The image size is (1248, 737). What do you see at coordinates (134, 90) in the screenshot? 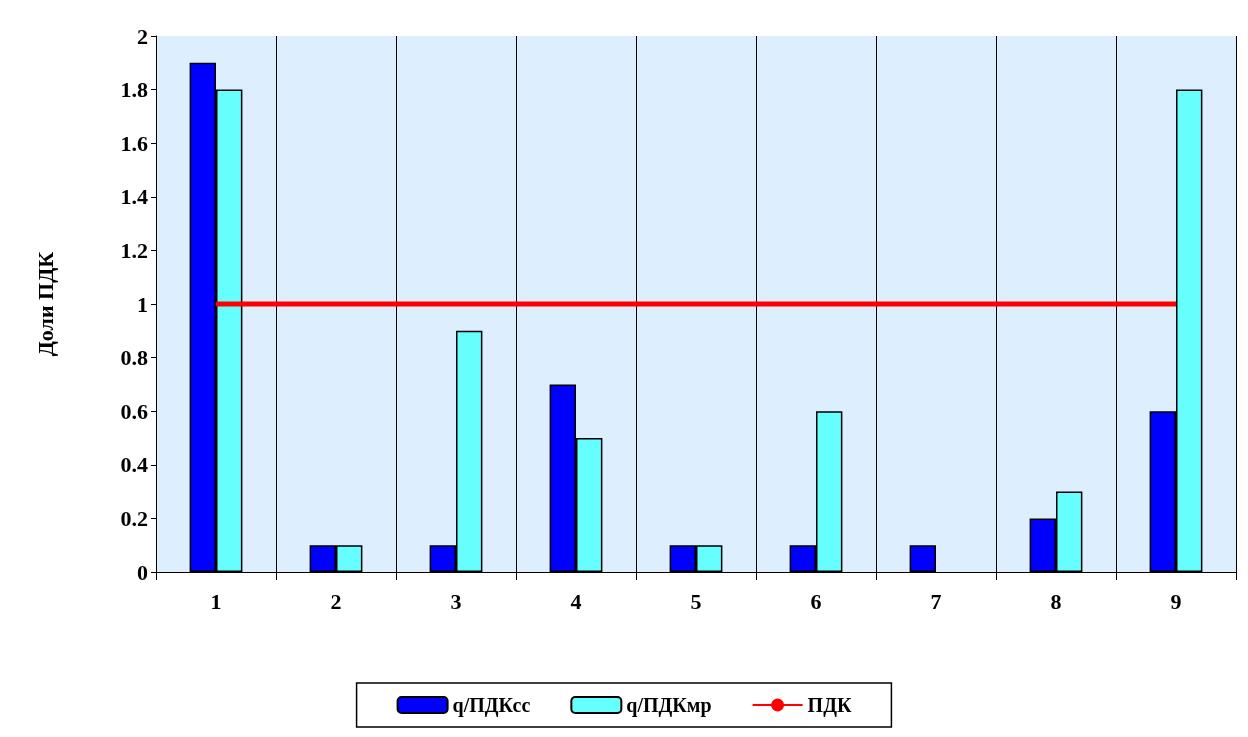
I see `y-tick-label: 1.8` at bounding box center [134, 90].